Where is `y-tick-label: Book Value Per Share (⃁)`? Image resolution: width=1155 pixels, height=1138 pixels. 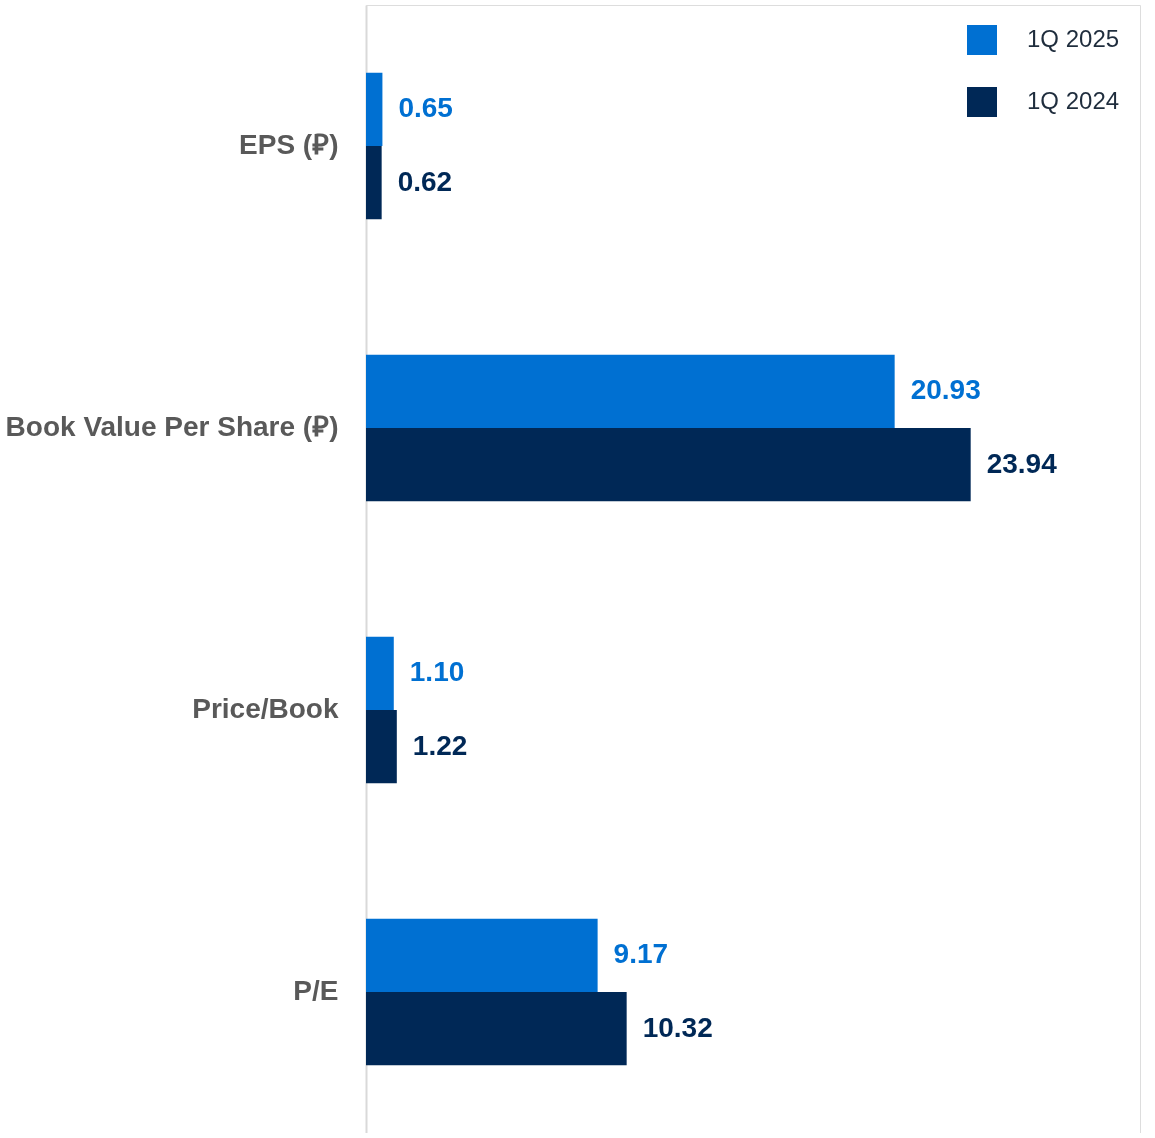 y-tick-label: Book Value Per Share (⃁) is located at coordinates (172, 426).